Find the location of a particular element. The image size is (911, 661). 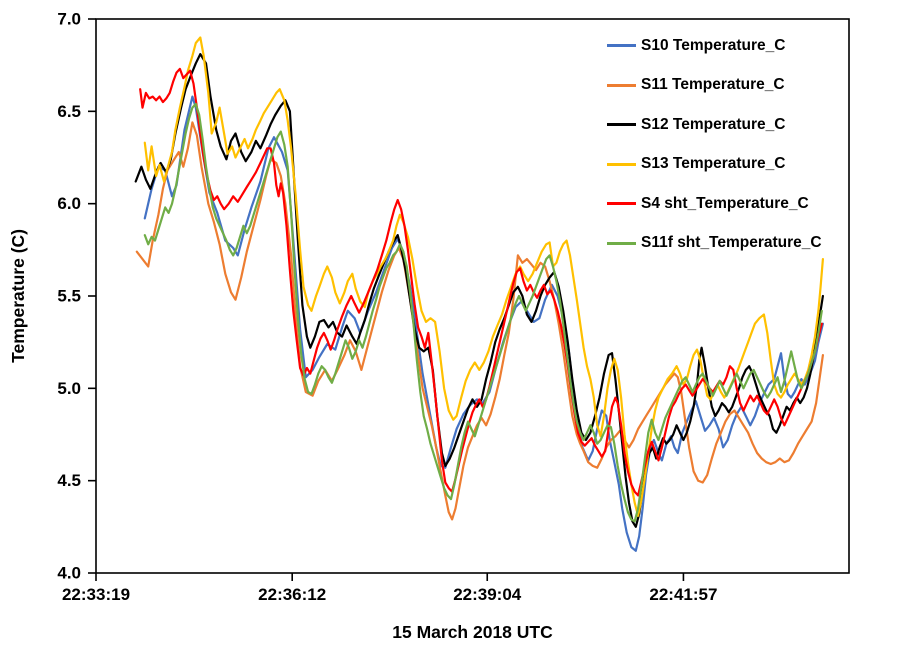

legend-label: S11 Temperature_C is located at coordinates (713, 85).